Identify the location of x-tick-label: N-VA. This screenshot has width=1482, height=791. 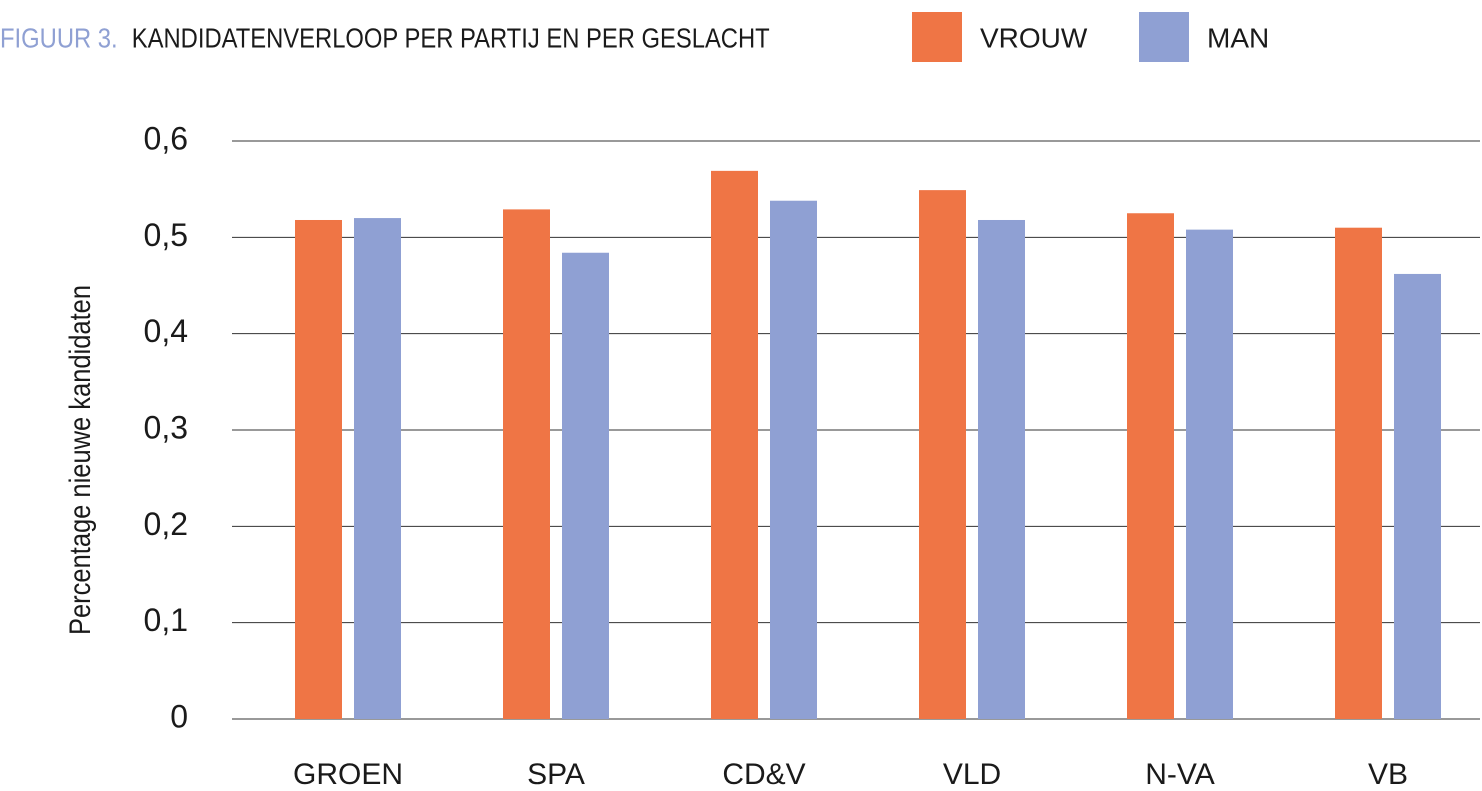
(1179, 774).